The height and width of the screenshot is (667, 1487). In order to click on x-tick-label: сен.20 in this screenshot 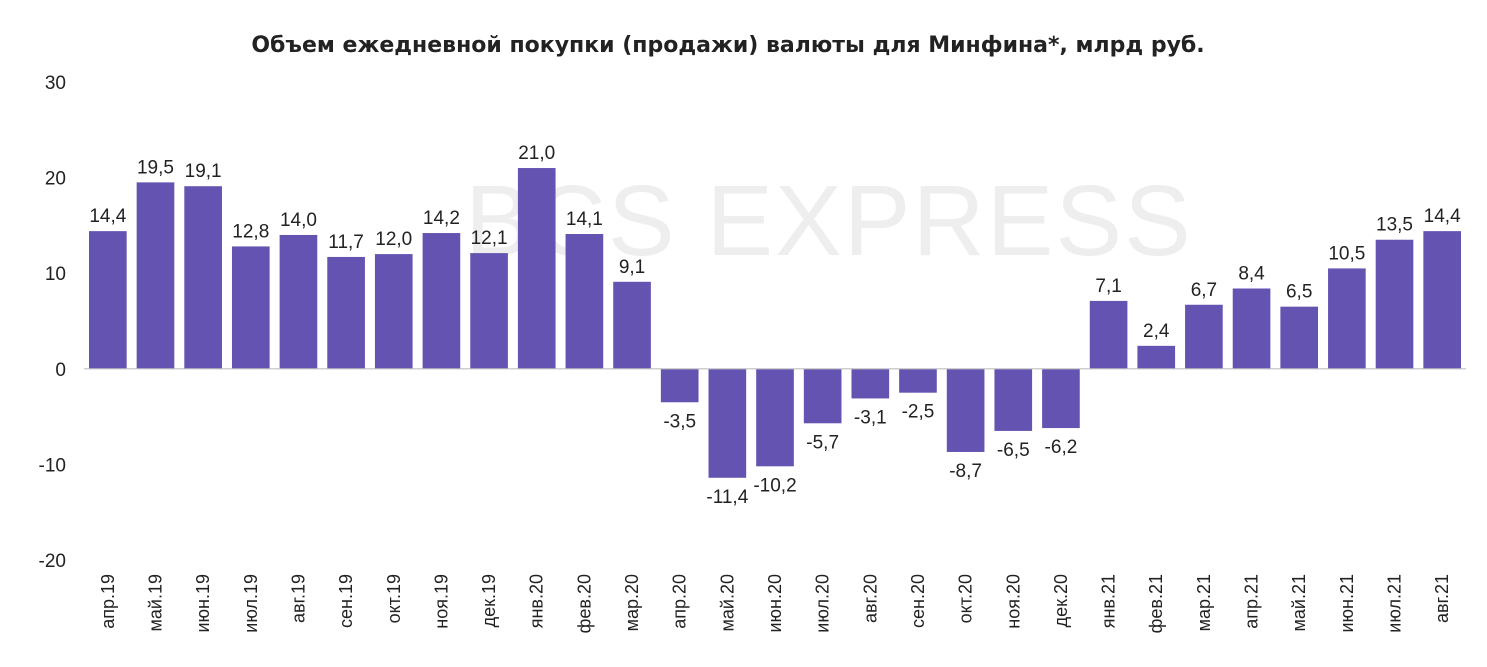, I will do `click(918, 601)`.